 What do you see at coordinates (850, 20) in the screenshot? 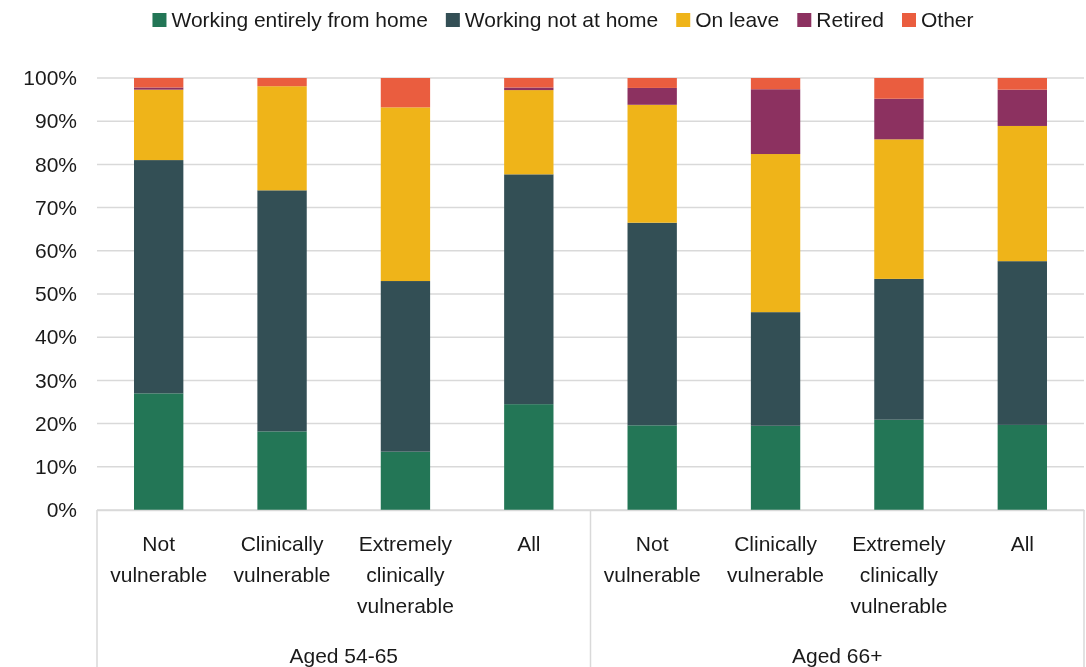
I see `legend-label: Retired` at bounding box center [850, 20].